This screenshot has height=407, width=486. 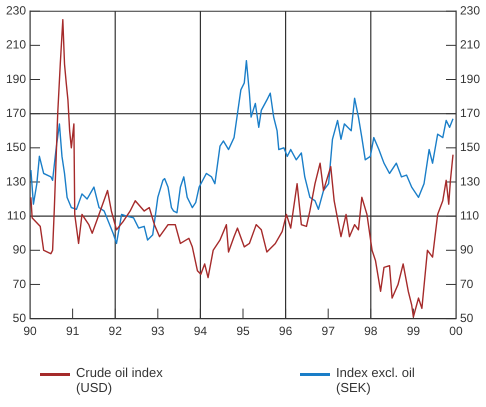 I want to click on y2-tick-label: 90, so click(x=467, y=249).